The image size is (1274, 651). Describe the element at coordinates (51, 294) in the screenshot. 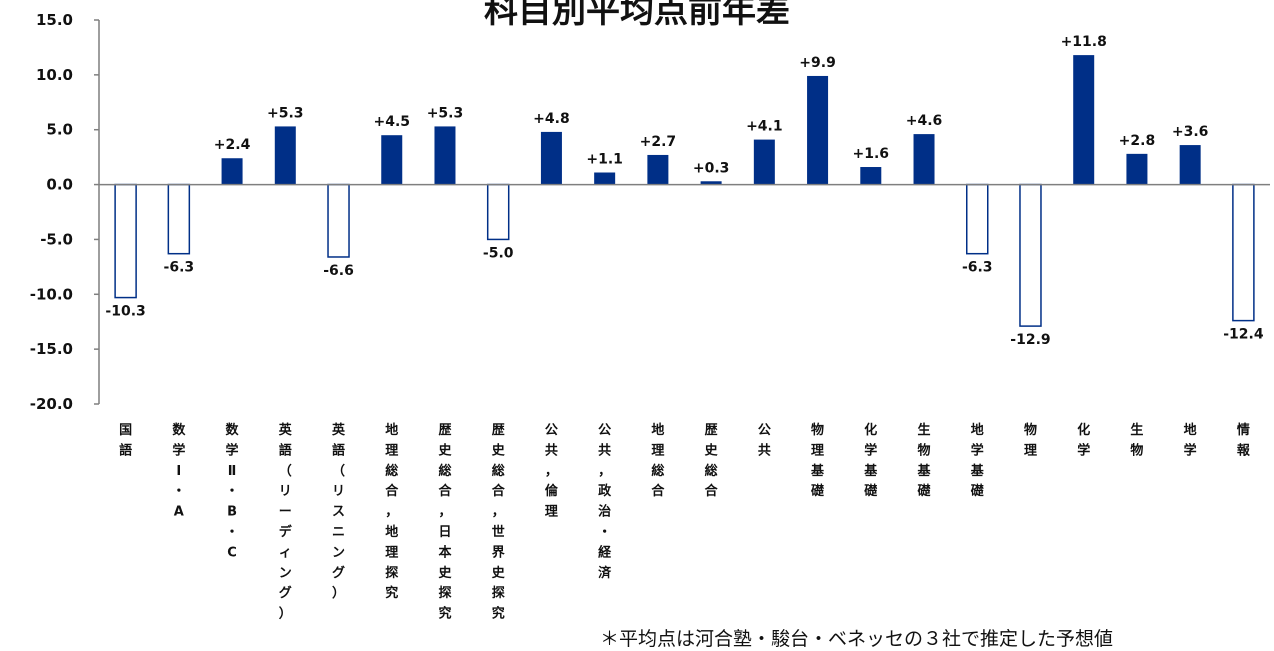

I see `y-tick-label: -10.0` at that location.